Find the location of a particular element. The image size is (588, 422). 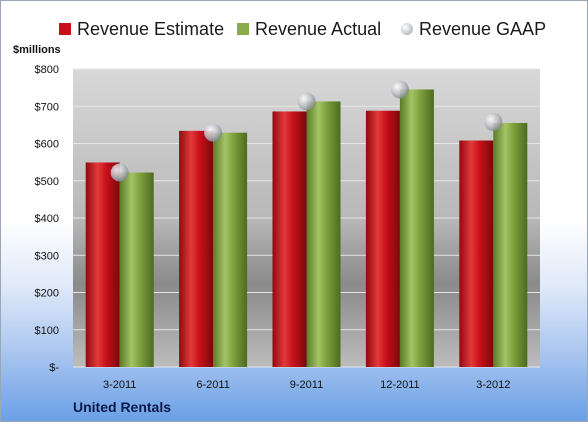

legend-item-gaap: Revenue GAAP is located at coordinates (473, 29).